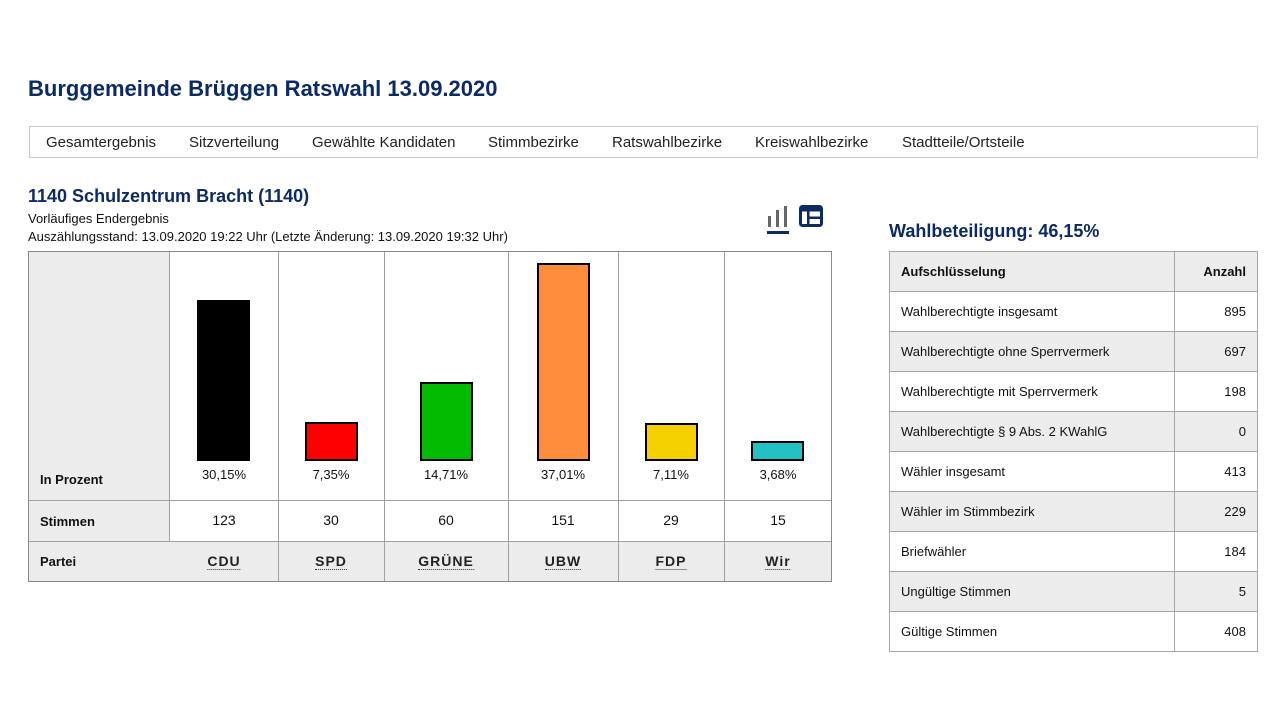 This screenshot has height=720, width=1280. I want to click on row-label: Wahlberechtigte ohne Sperrvermerk, so click(1032, 351).